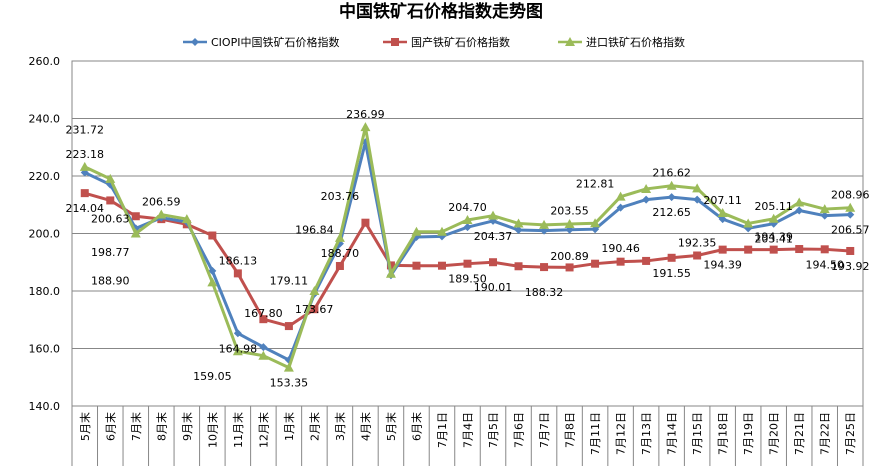  What do you see at coordinates (45, 406) in the screenshot?
I see `y-tick-label: 140.0` at bounding box center [45, 406].